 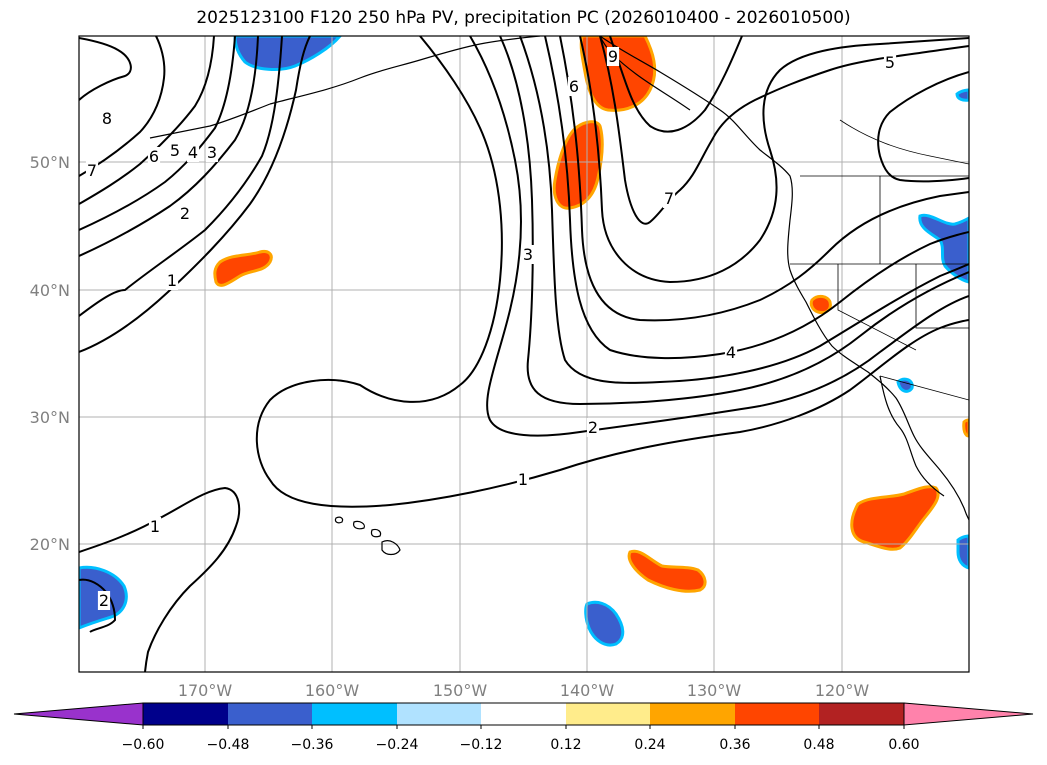 What do you see at coordinates (587, 690) in the screenshot?
I see `lon-label-140w: 140°W` at bounding box center [587, 690].